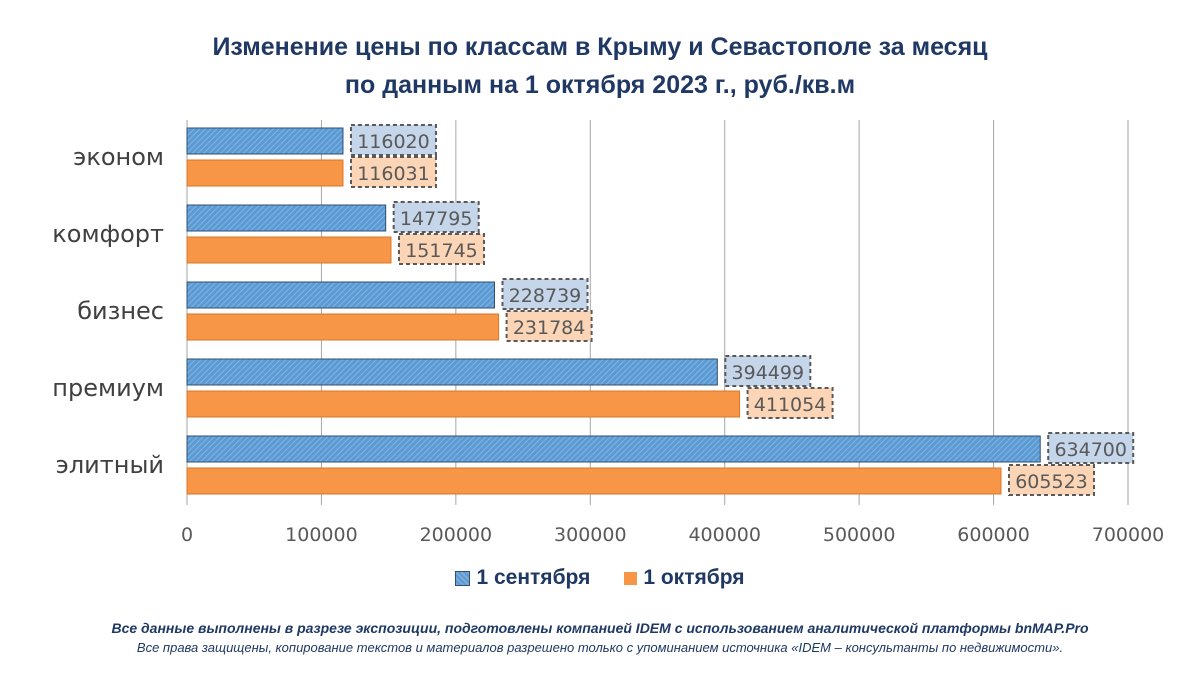 The height and width of the screenshot is (675, 1200). What do you see at coordinates (590, 535) in the screenshot?
I see `x-tick-label: 300000` at bounding box center [590, 535].